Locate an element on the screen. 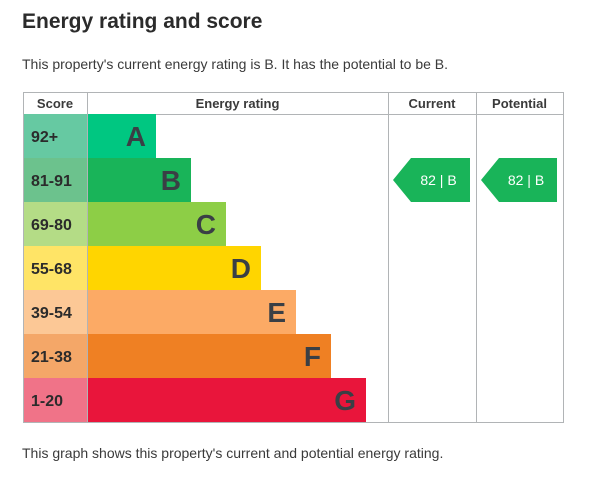  score-cell-f is located at coordinates (55, 356).